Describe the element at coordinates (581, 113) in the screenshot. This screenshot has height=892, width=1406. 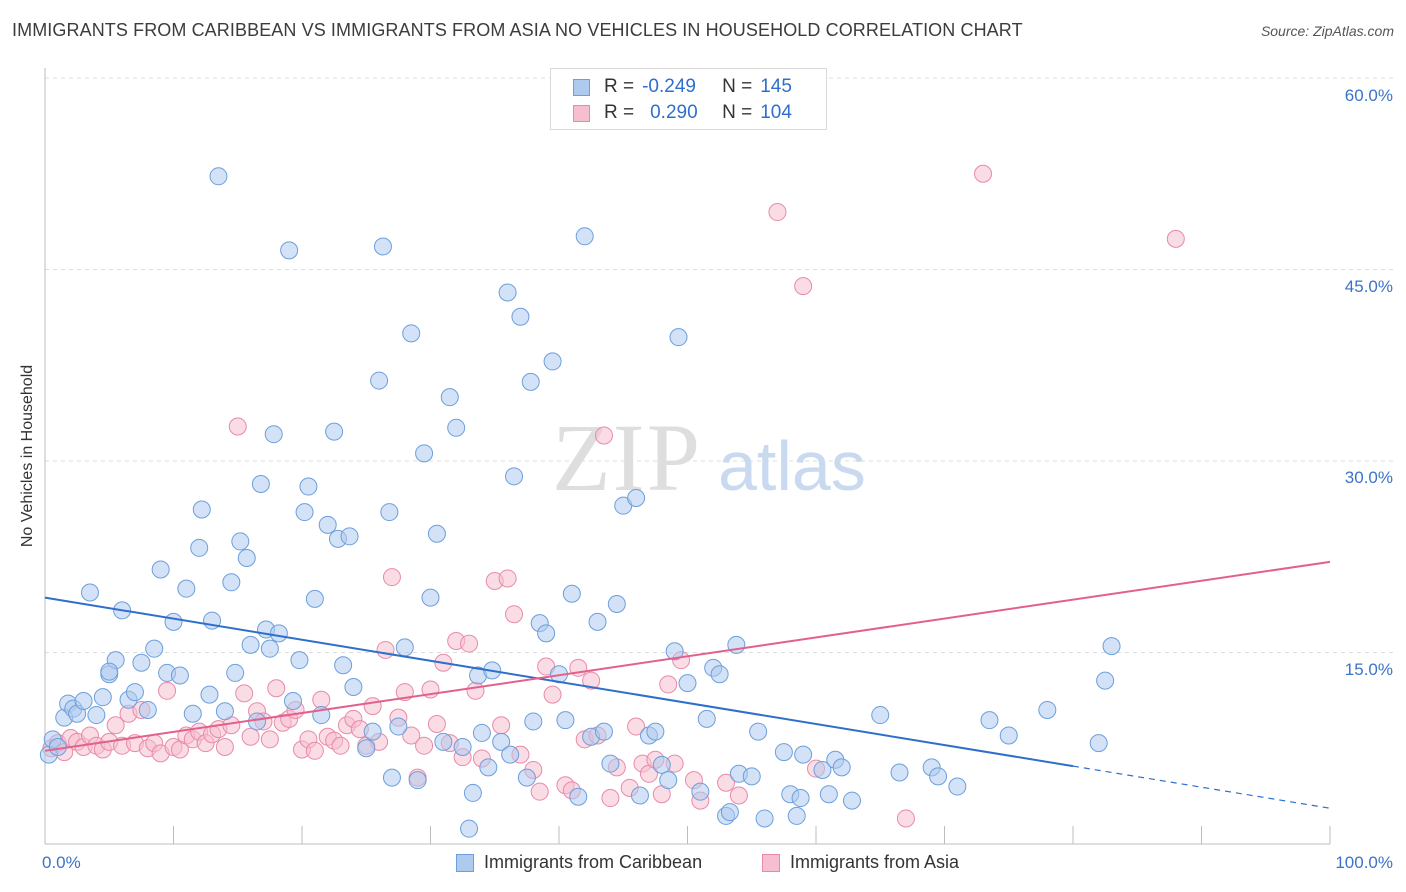
I see `legend-swatch-asia` at that location.